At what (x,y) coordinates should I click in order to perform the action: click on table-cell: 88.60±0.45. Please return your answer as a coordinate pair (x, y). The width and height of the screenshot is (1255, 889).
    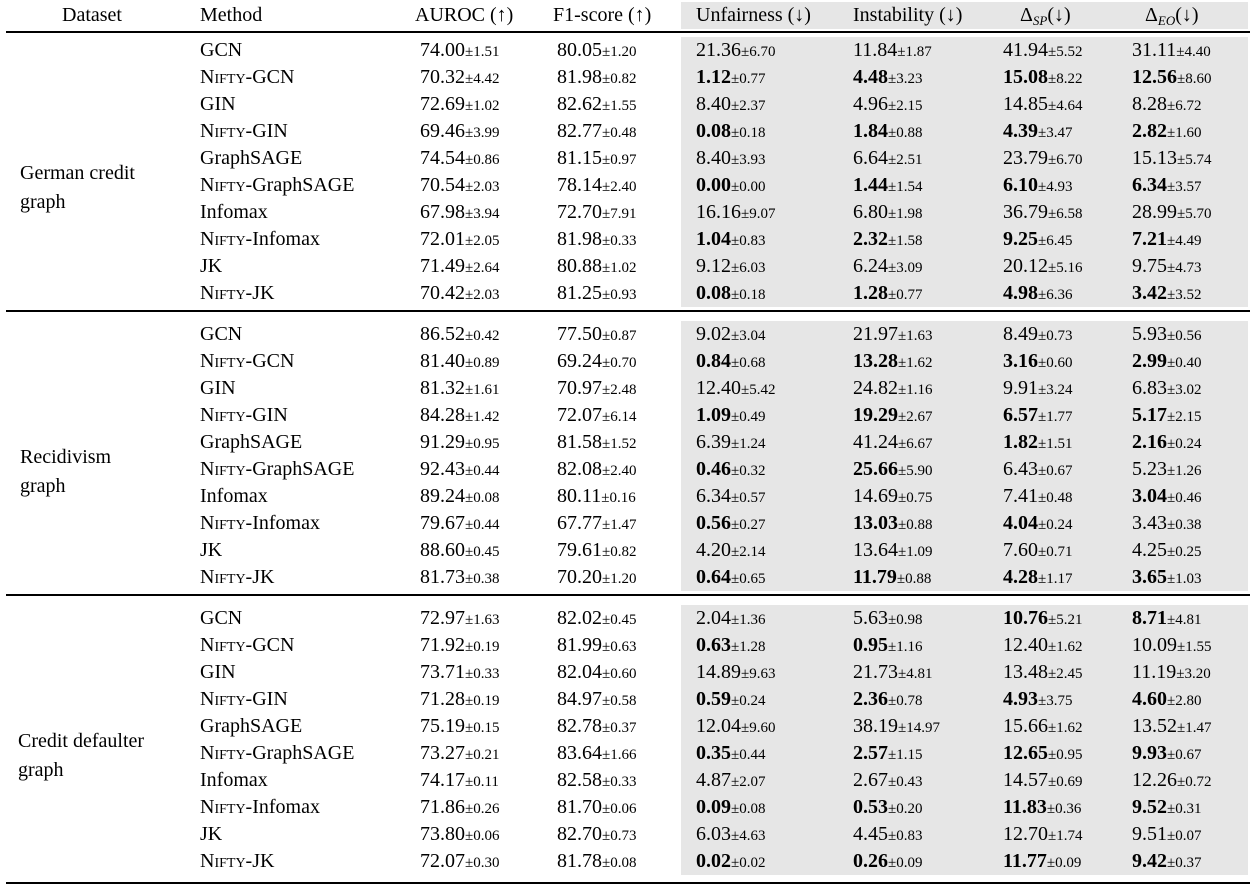
    Looking at the image, I should click on (459, 550).